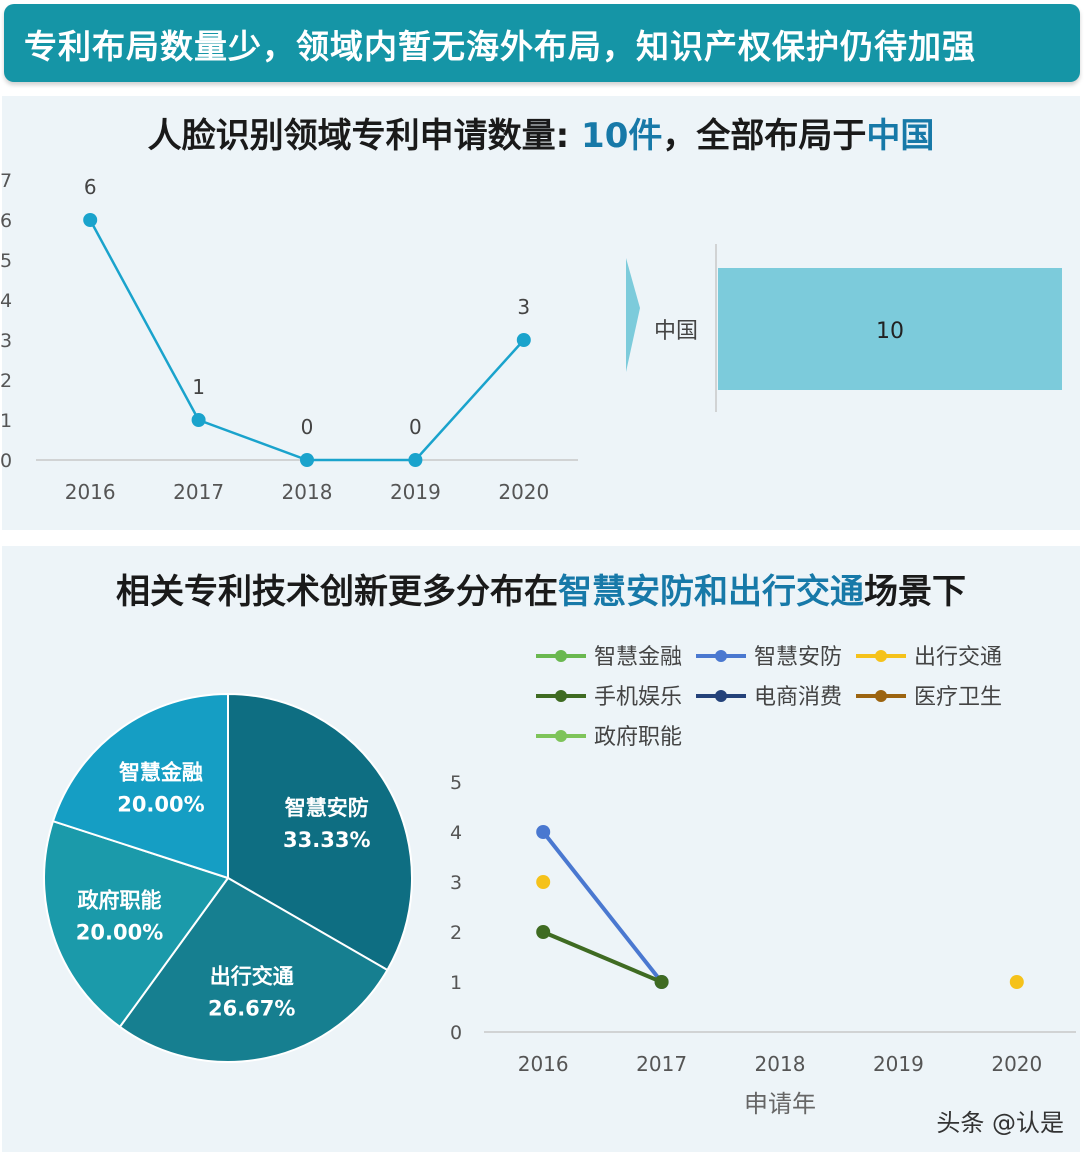  I want to click on title-prefix: 相关专利技术创新更多分布在, so click(337, 592).